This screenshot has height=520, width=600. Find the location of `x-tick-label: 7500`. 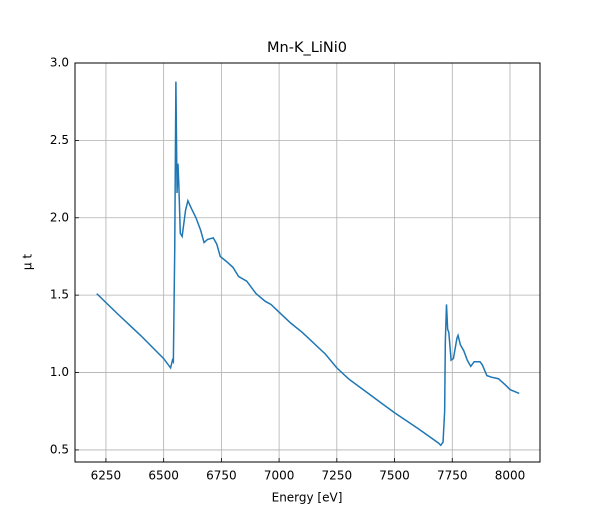

x-tick-label: 7500 is located at coordinates (394, 476).